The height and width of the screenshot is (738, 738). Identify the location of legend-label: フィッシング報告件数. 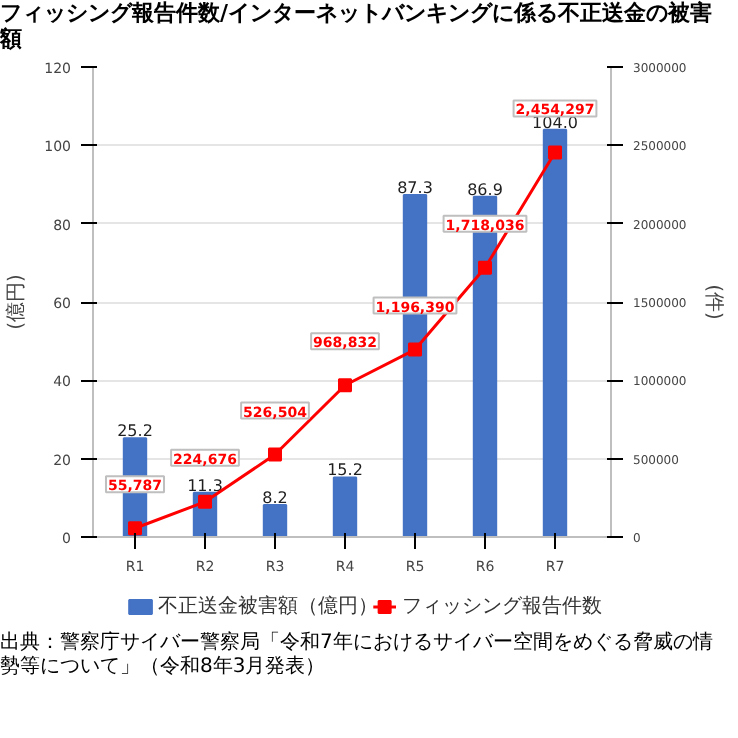
(501, 606).